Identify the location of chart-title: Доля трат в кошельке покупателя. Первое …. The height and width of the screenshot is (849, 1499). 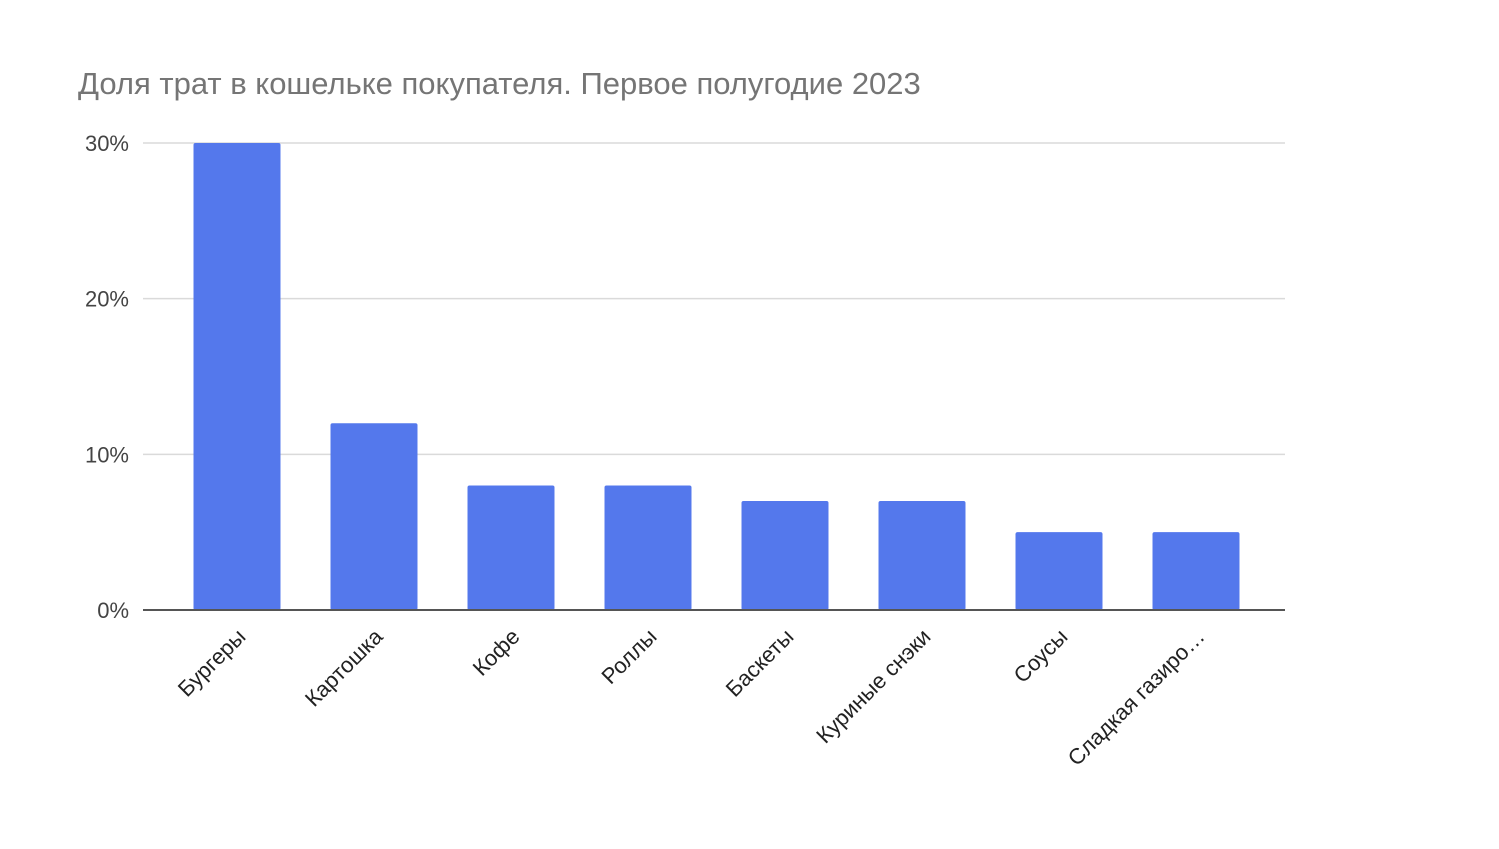
(499, 83).